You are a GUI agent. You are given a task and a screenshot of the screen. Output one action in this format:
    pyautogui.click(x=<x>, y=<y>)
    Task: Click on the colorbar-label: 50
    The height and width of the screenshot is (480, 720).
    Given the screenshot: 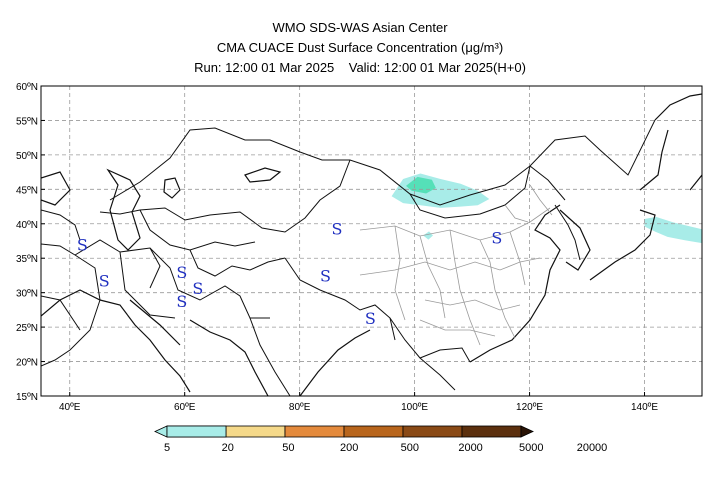 What is the action you would take?
    pyautogui.click(x=288, y=448)
    